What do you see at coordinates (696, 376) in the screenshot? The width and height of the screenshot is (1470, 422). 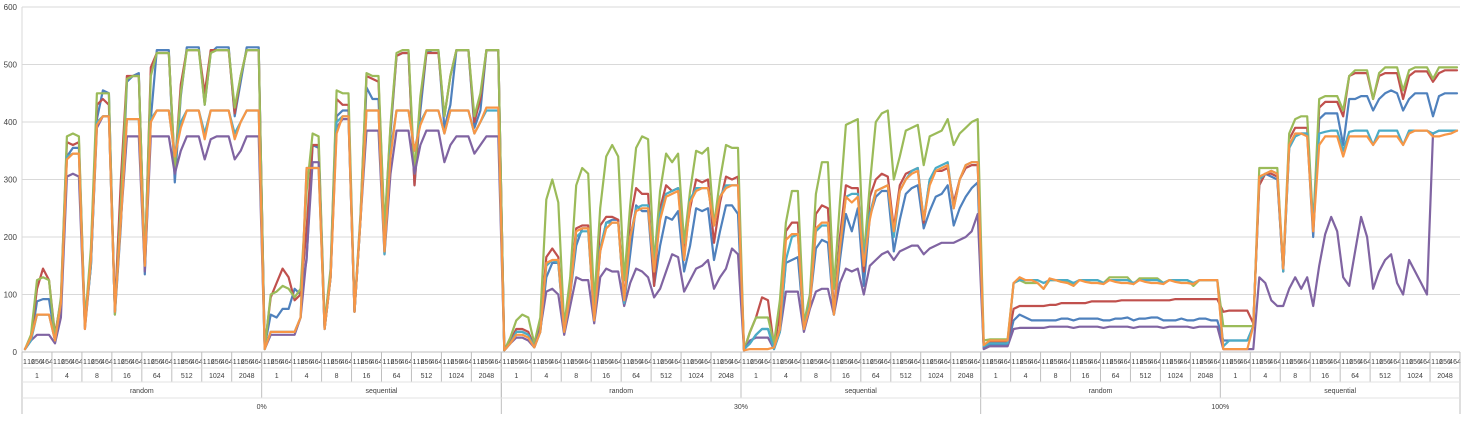 I see `x-tick-label-level2: 1024` at bounding box center [696, 376].